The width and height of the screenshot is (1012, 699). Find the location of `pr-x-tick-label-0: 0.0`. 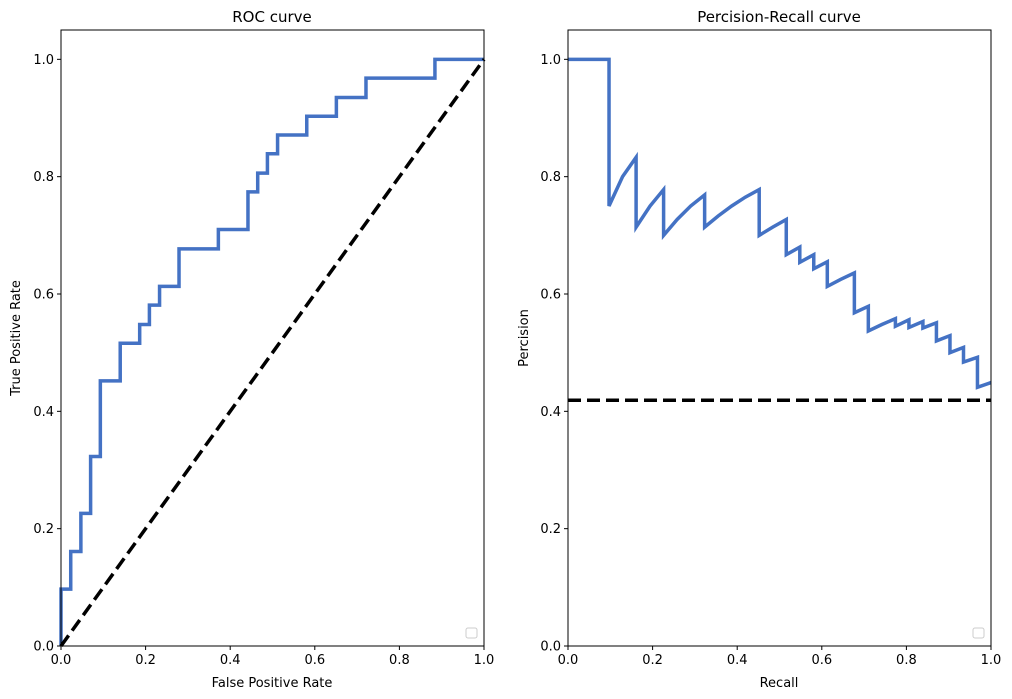

pr-x-tick-label-0: 0.0 is located at coordinates (568, 660).